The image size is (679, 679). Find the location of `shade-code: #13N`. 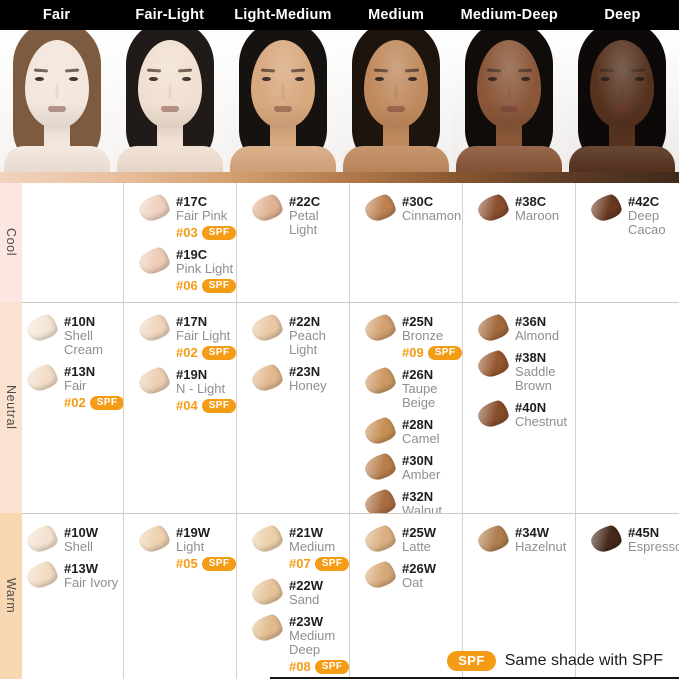

shade-code: #13N is located at coordinates (80, 371).